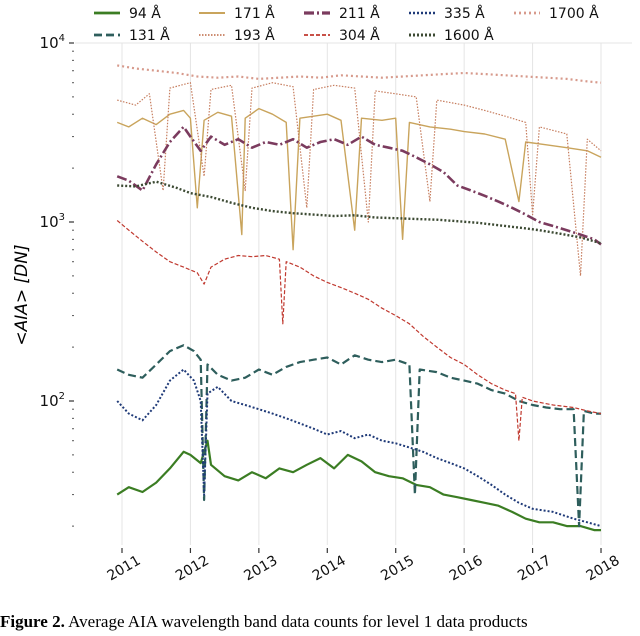 This screenshot has height=636, width=640. What do you see at coordinates (124, 569) in the screenshot?
I see `x-tick-label: 2011` at bounding box center [124, 569].